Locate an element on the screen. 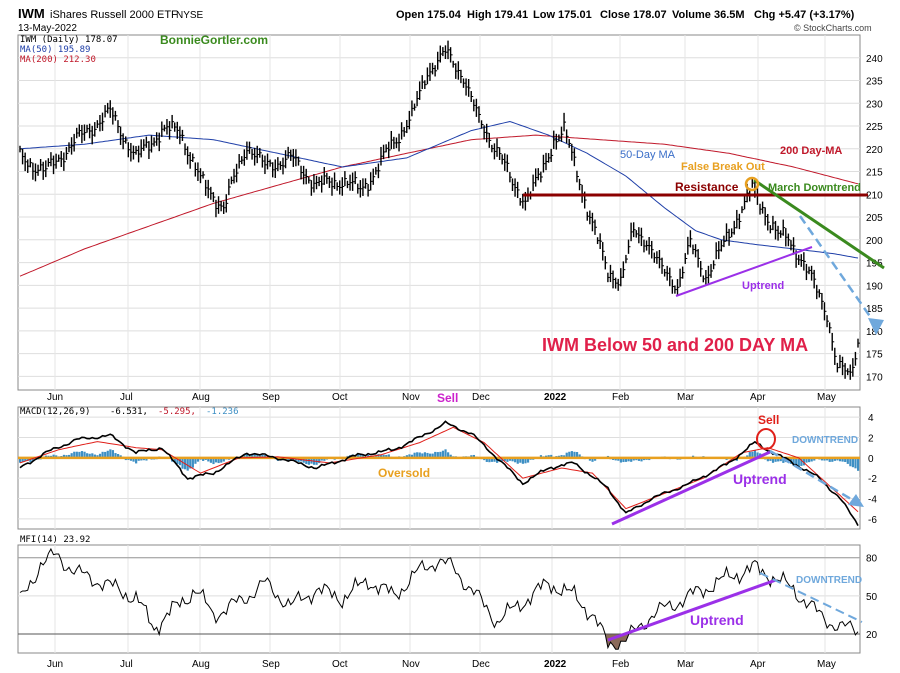 The width and height of the screenshot is (900, 673). y-tick-label: 2 is located at coordinates (871, 439).